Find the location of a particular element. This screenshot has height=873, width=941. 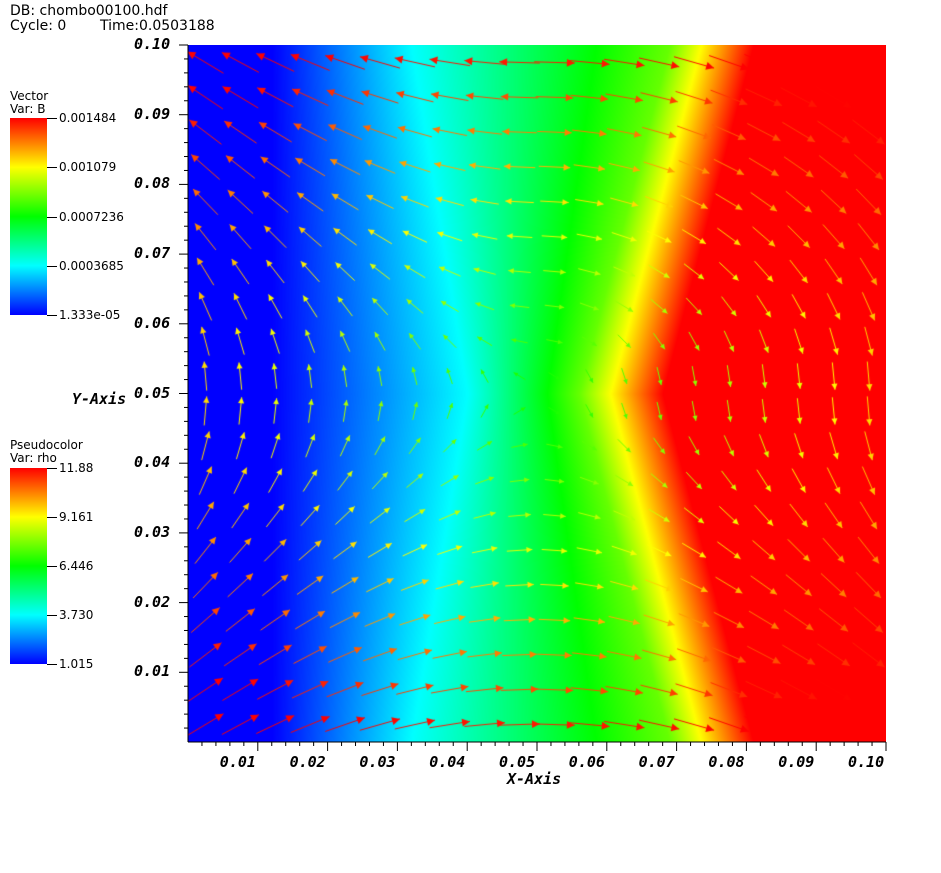

x-tick-label: 0.06 is located at coordinates (586, 762).